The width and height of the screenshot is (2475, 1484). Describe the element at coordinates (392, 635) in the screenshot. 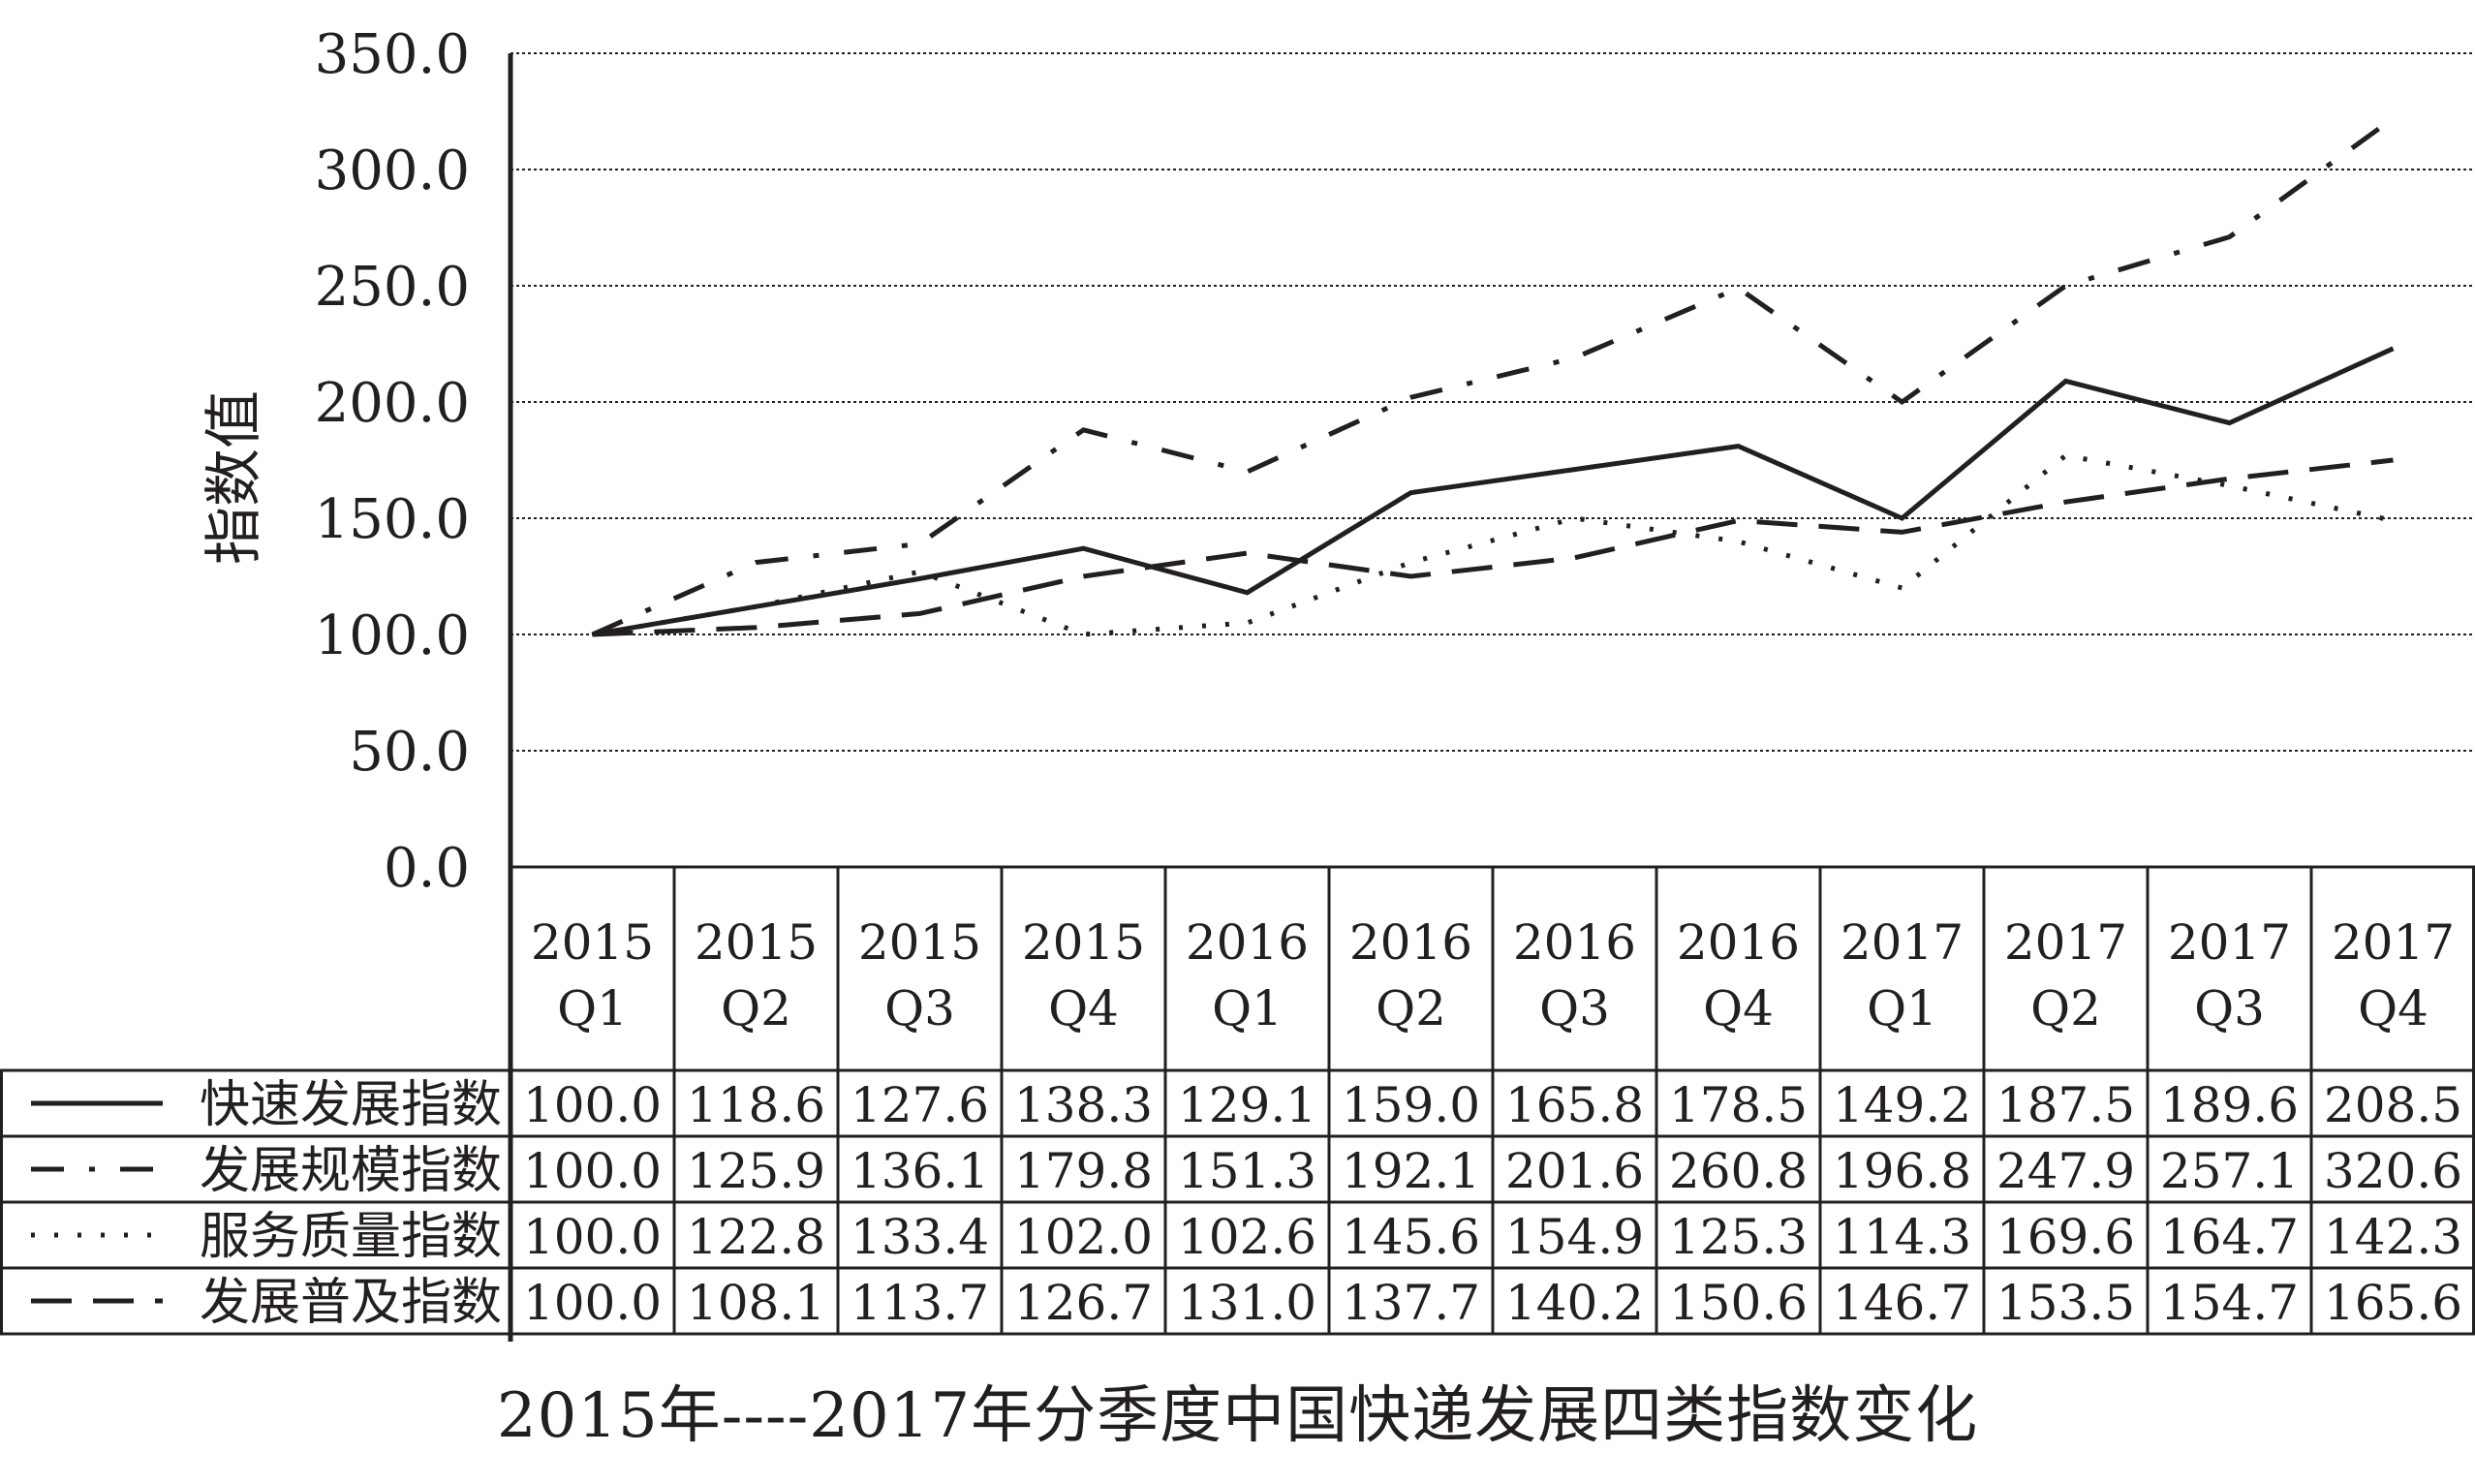

I see `y-tick-label: 100.0` at that location.